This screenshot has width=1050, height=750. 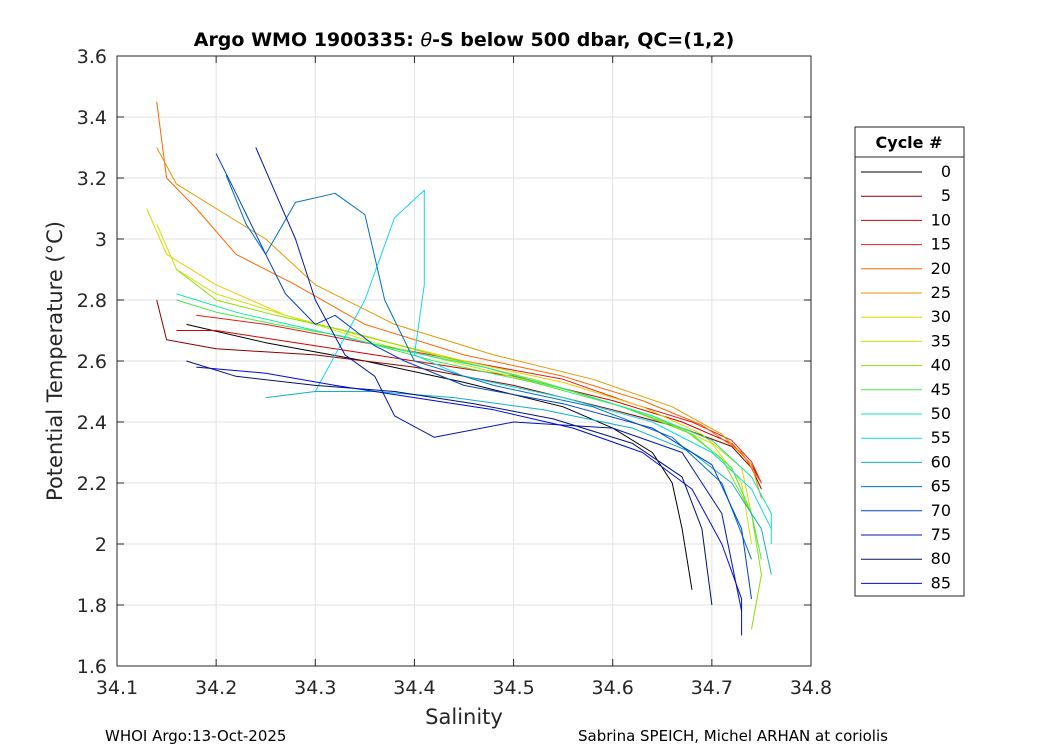 What do you see at coordinates (101, 240) in the screenshot?
I see `y-tick-label: 3` at bounding box center [101, 240].